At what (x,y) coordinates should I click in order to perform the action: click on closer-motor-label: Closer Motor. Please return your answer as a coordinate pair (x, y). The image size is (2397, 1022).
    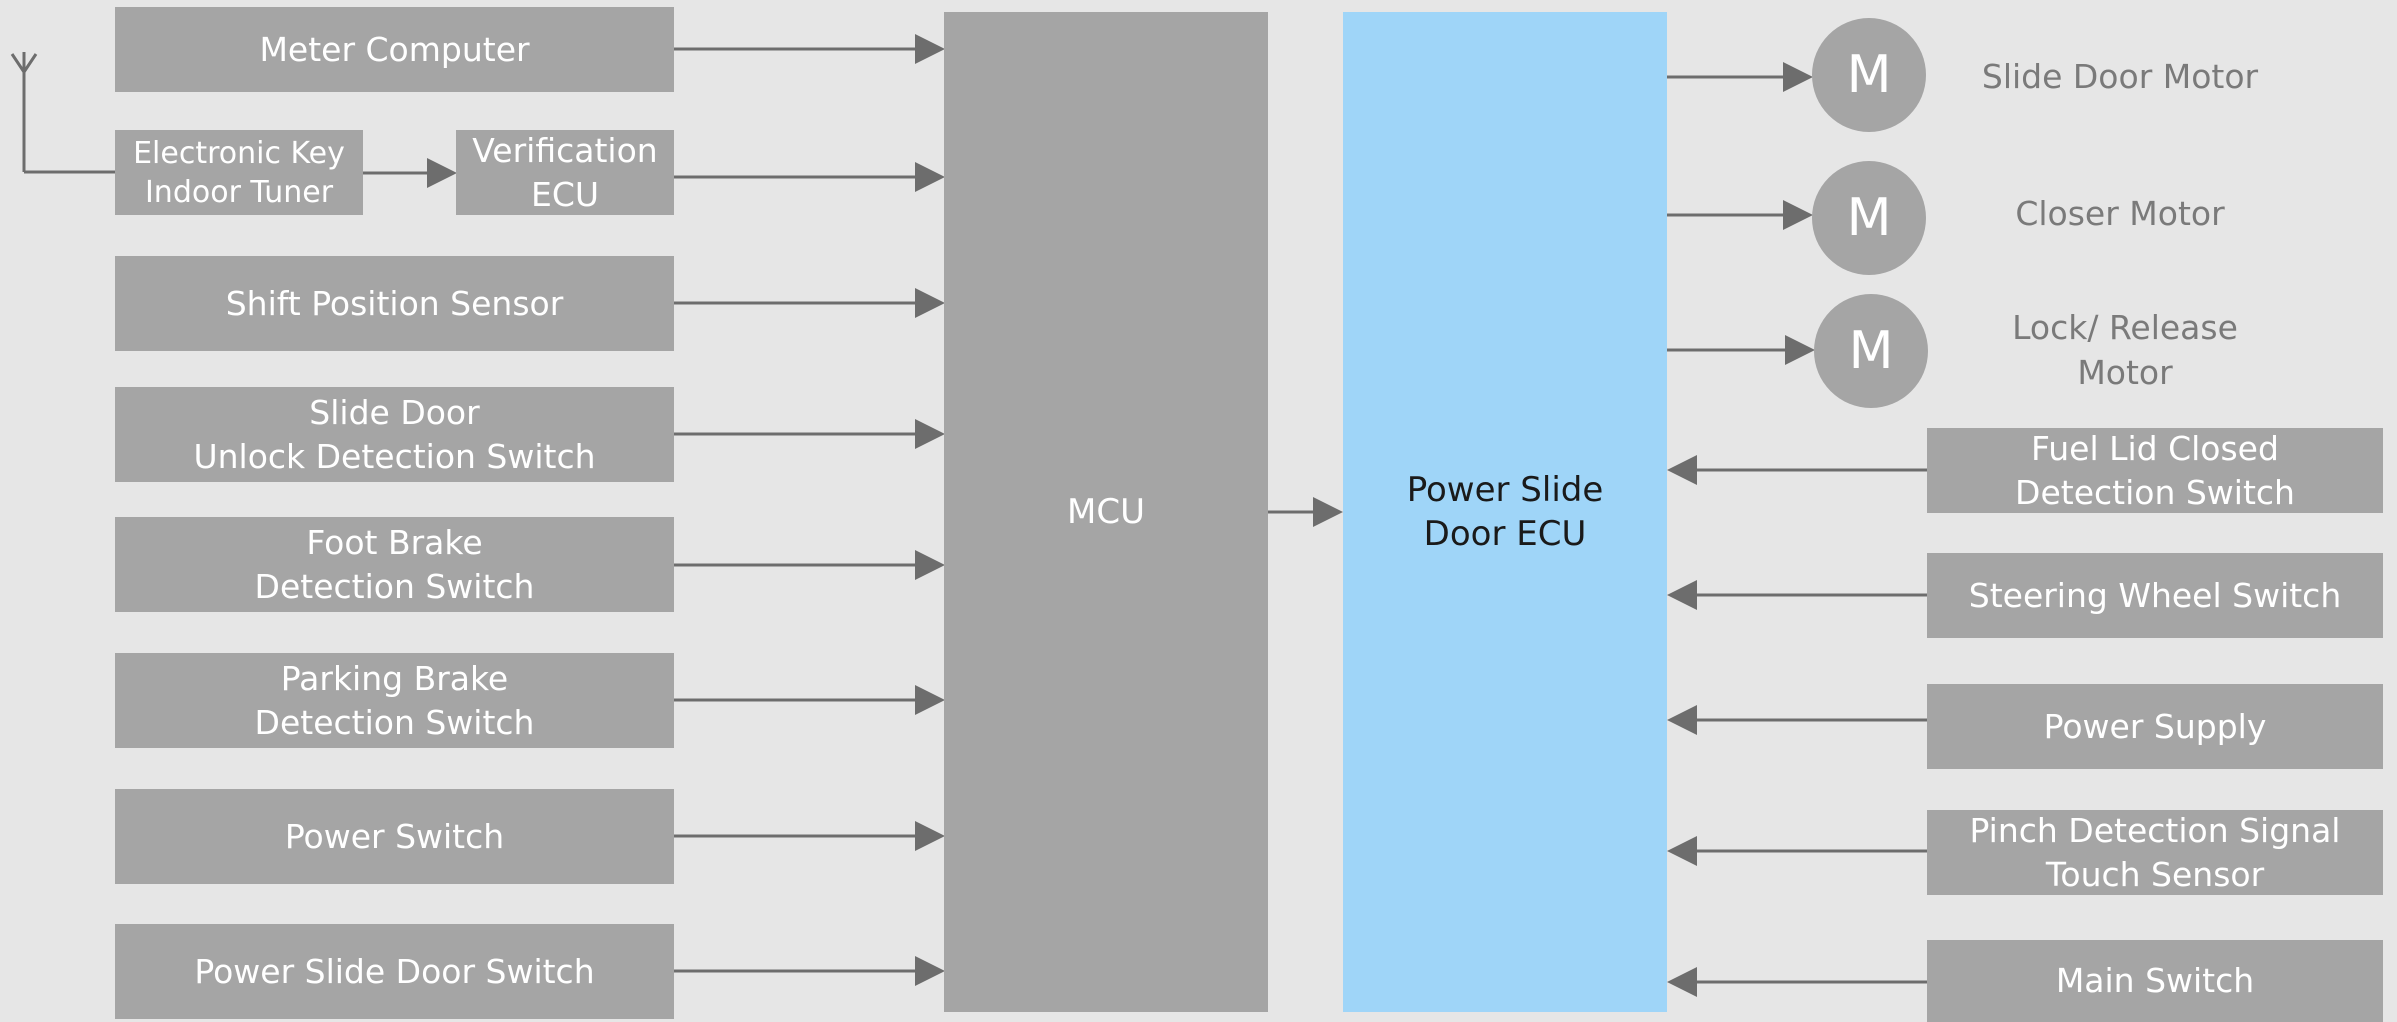
    Looking at the image, I should click on (2120, 213).